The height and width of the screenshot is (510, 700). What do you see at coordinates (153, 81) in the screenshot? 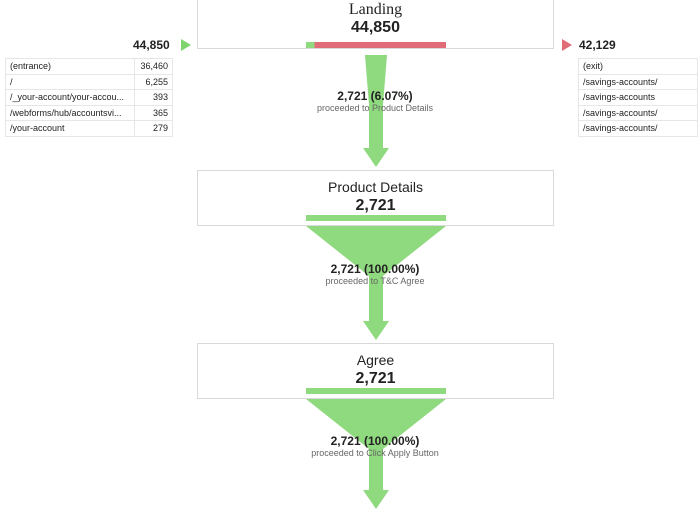
I see `entrance-count: 6,255` at bounding box center [153, 81].